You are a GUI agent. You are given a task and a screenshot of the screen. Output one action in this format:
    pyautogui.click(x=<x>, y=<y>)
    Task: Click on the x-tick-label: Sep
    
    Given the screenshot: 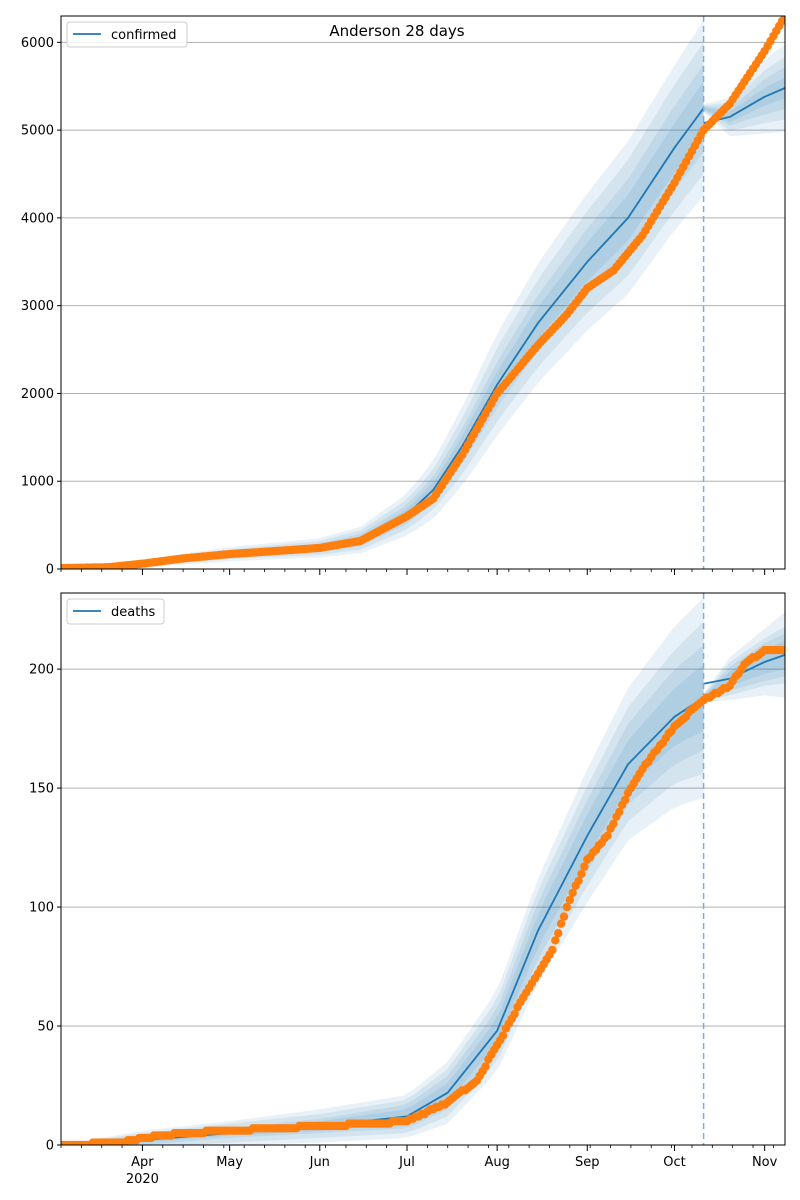 What is the action you would take?
    pyautogui.click(x=587, y=1162)
    